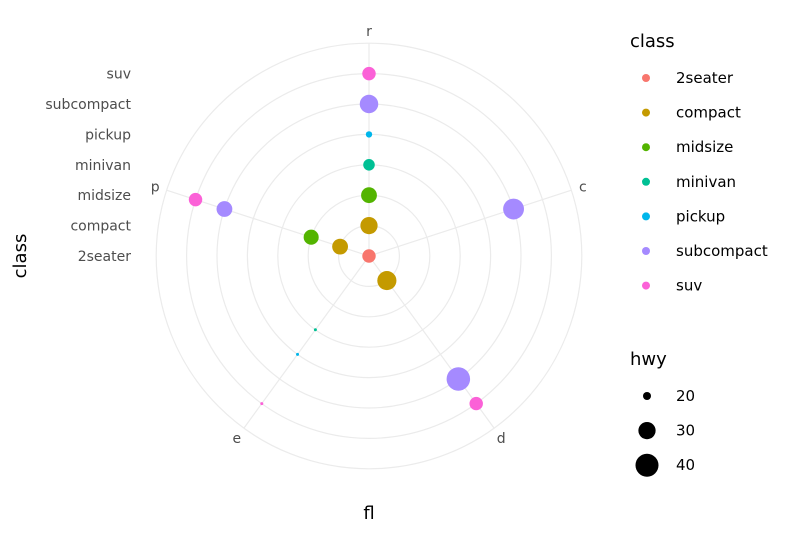  What do you see at coordinates (237, 439) in the screenshot?
I see `angle-tick-label: e` at bounding box center [237, 439].